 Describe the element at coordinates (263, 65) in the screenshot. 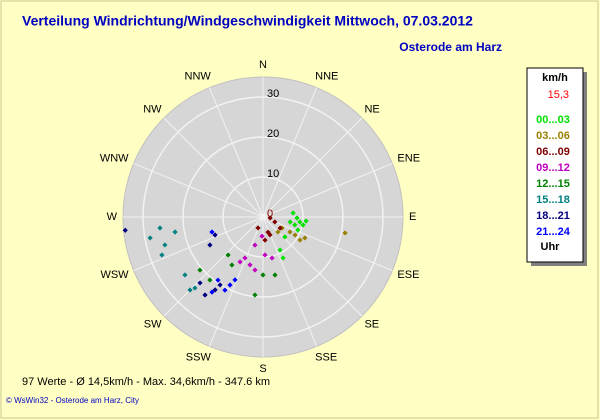

I see `direction-label: N` at that location.